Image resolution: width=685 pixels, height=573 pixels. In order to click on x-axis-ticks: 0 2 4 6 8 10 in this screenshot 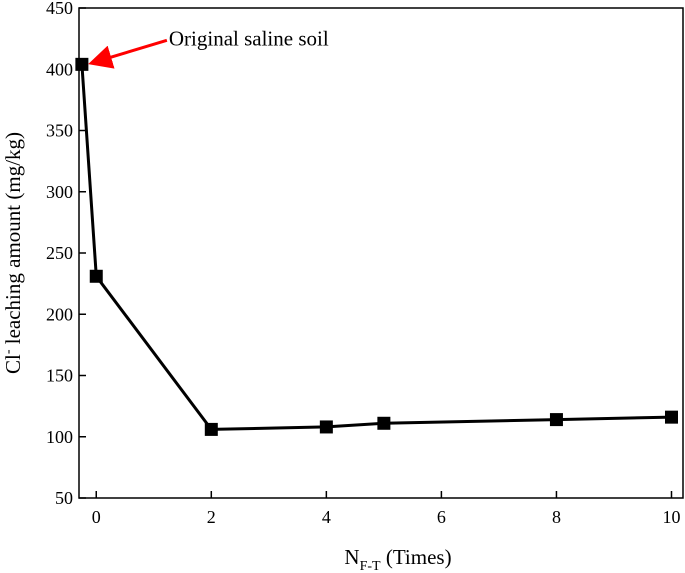, I will do `click(386, 509)`.